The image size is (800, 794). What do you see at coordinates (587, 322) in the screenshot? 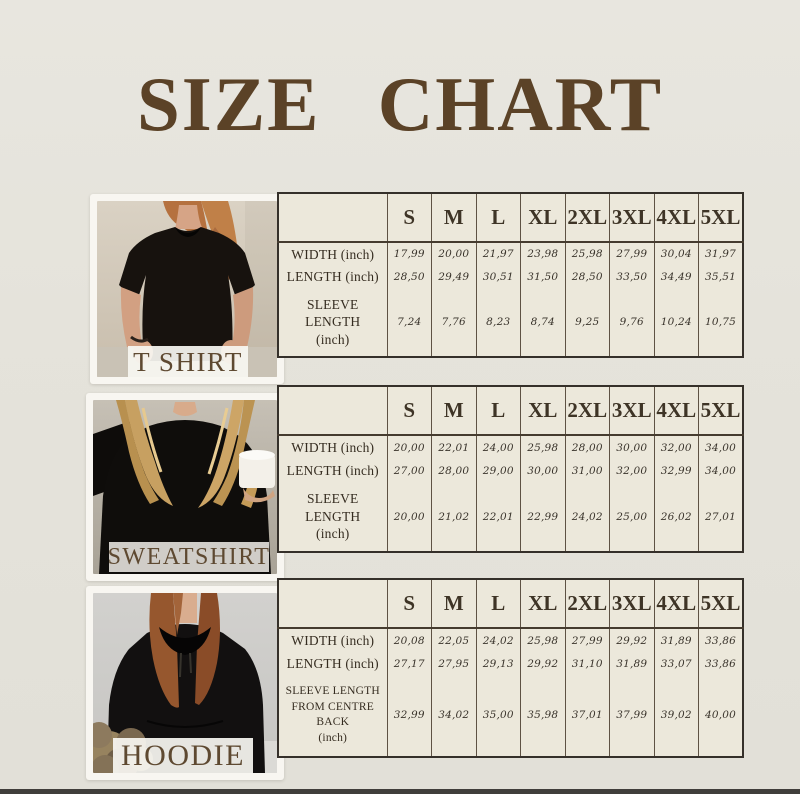
I see `measurement-value: 9,25` at bounding box center [587, 322].